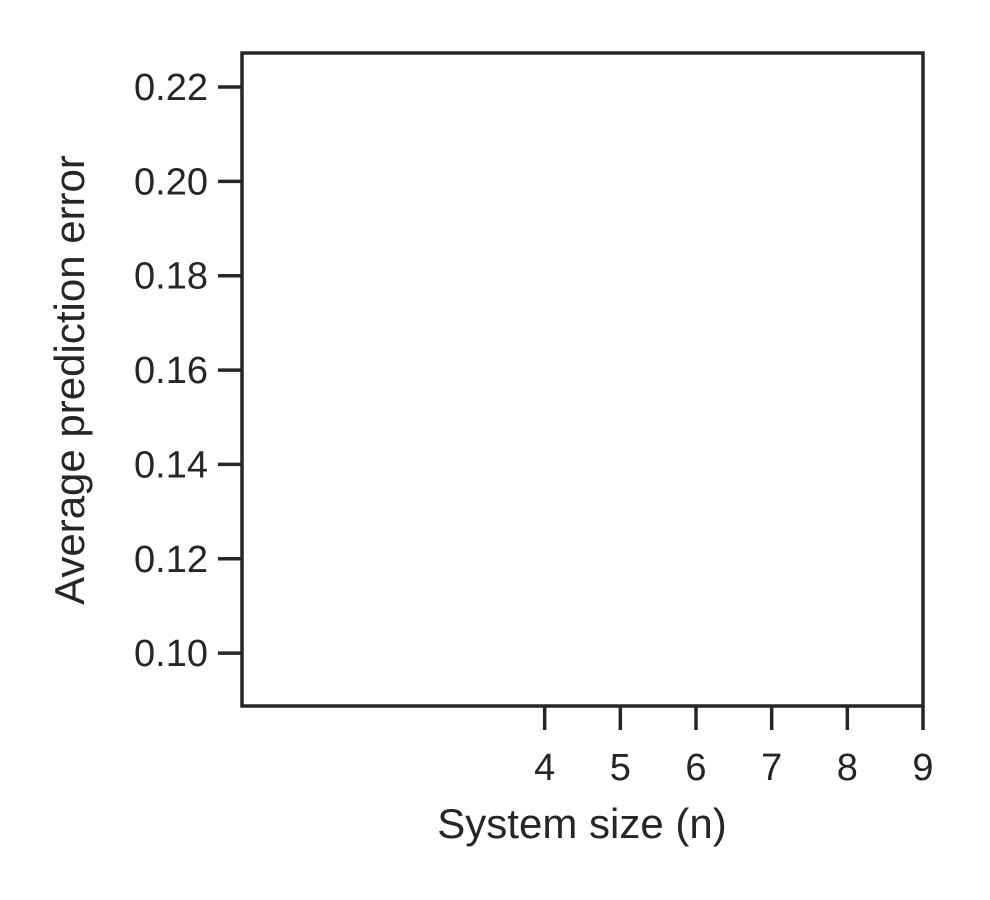 The width and height of the screenshot is (990, 900). I want to click on y-axis-ticks: 0.10 0.12 0.14 0.16 0.18 0.20 0.22, so click(188, 371).